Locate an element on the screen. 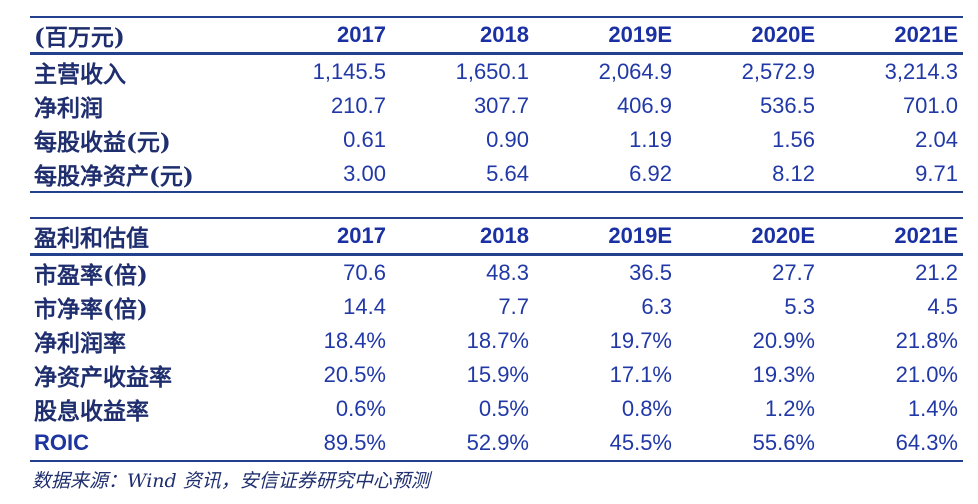 This screenshot has width=978, height=504. value-cell: 36.5 is located at coordinates (650, 272).